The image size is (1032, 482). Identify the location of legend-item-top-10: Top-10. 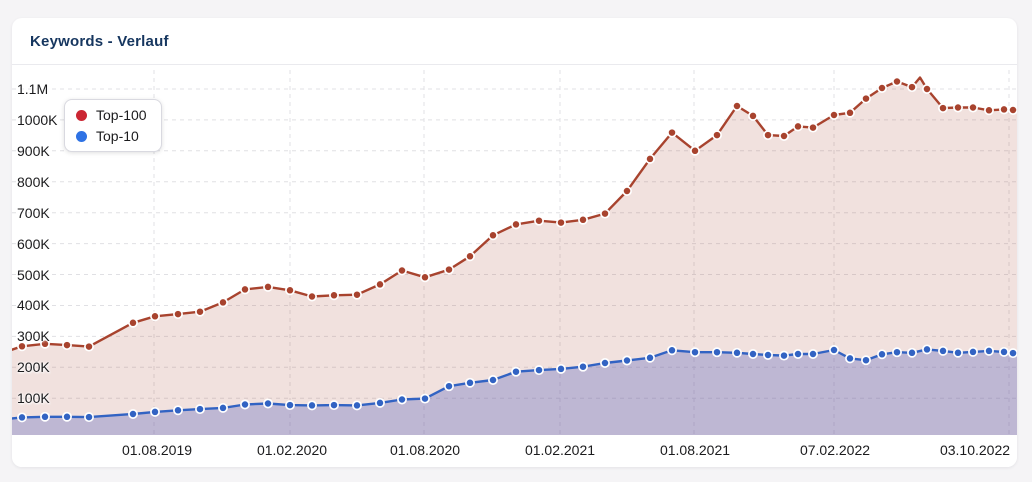
(111, 136).